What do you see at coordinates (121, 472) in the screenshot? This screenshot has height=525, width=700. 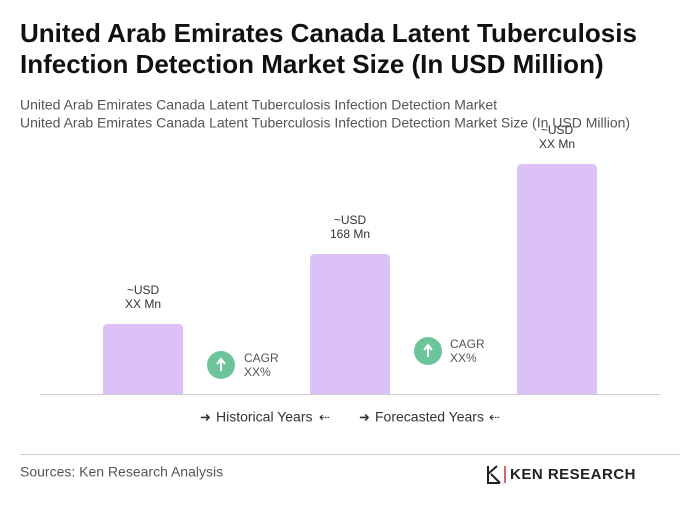 I see `source: Sources: Ken Research Analysis` at bounding box center [121, 472].